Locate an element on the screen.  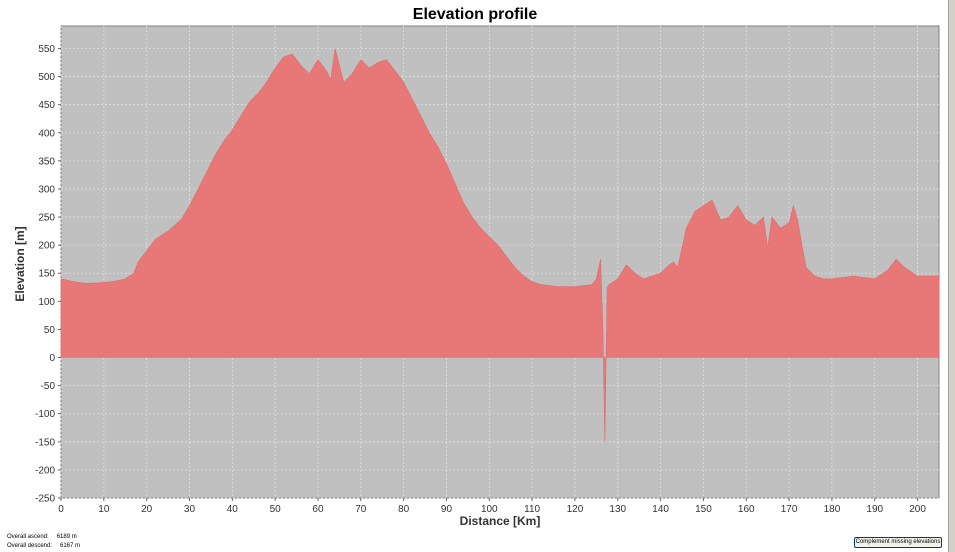
complement-elevations-button: Complement missing elevations is located at coordinates (898, 542).